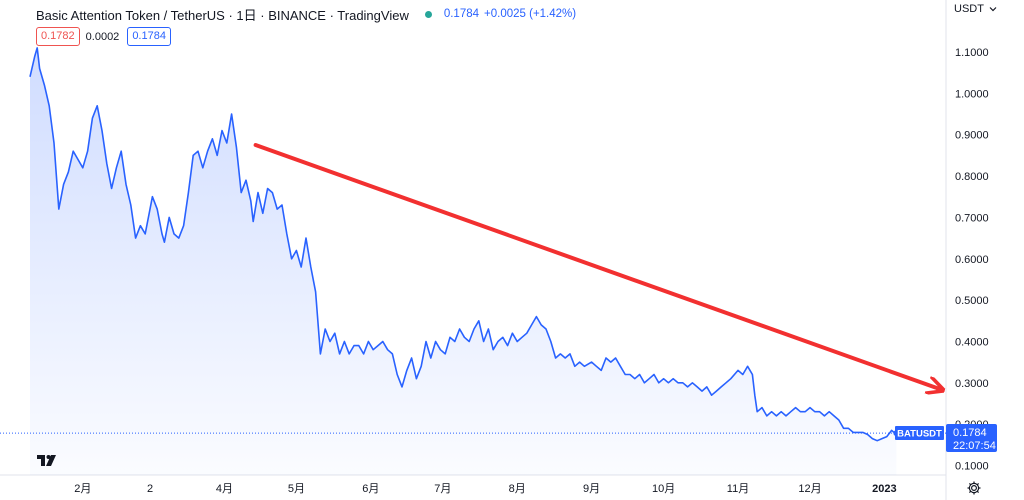 This screenshot has width=1024, height=500. I want to click on spread-value: 0.0002, so click(102, 36).